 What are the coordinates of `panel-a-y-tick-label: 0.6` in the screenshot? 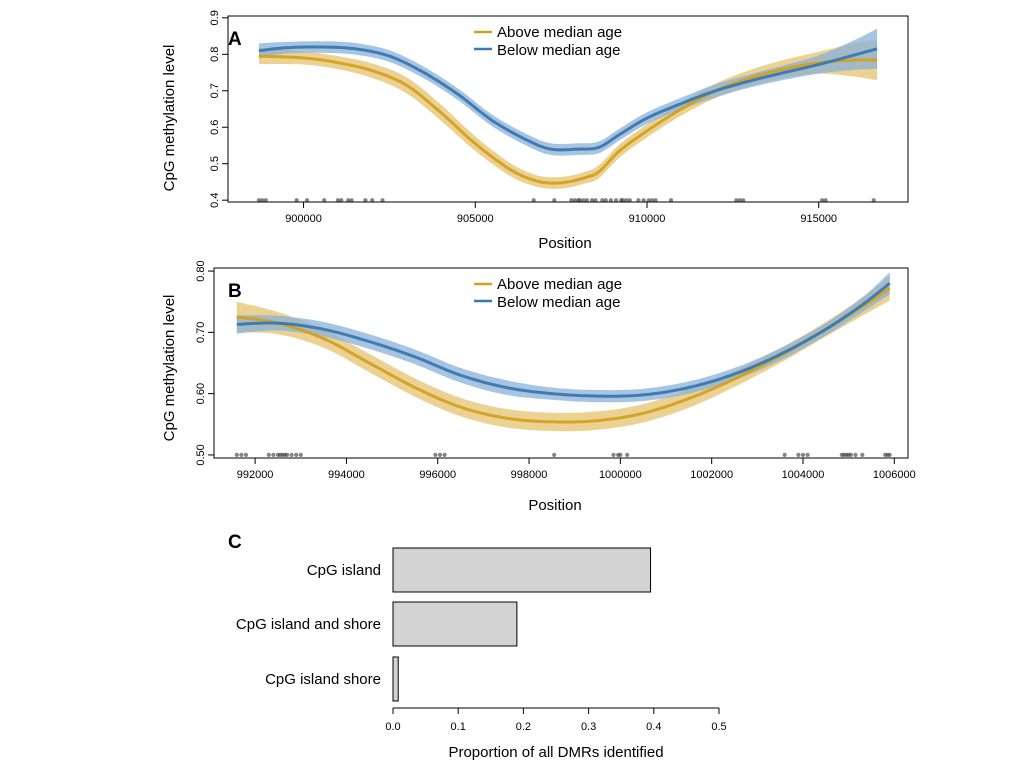 It's located at (215, 127).